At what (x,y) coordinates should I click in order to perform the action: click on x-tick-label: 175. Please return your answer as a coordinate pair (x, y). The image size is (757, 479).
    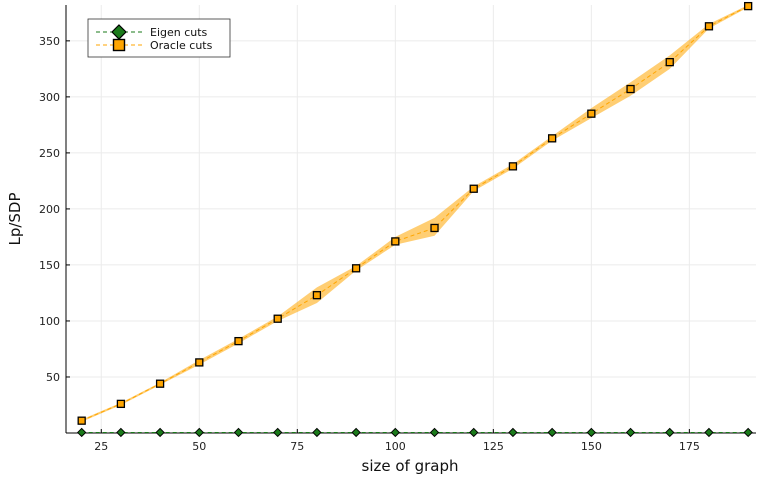
    Looking at the image, I should click on (689, 446).